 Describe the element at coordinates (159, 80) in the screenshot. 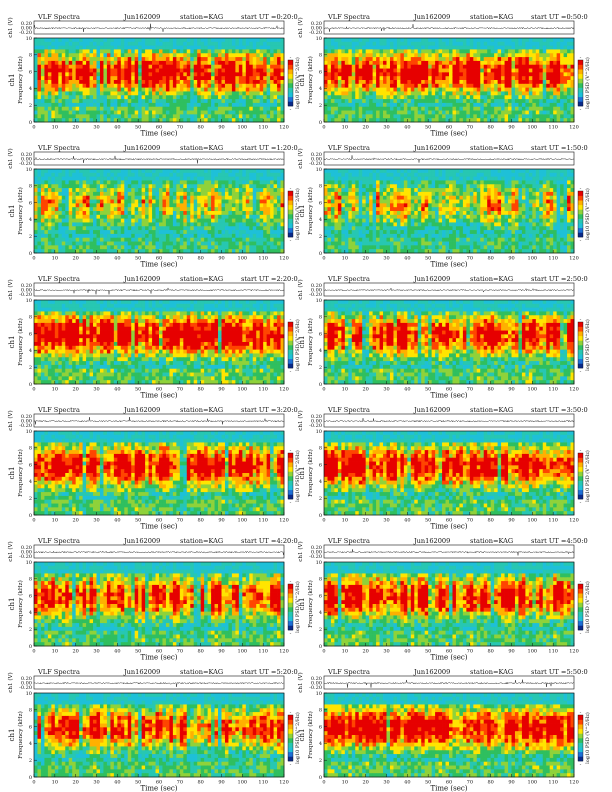

I see `spectrogram-heatmap` at that location.